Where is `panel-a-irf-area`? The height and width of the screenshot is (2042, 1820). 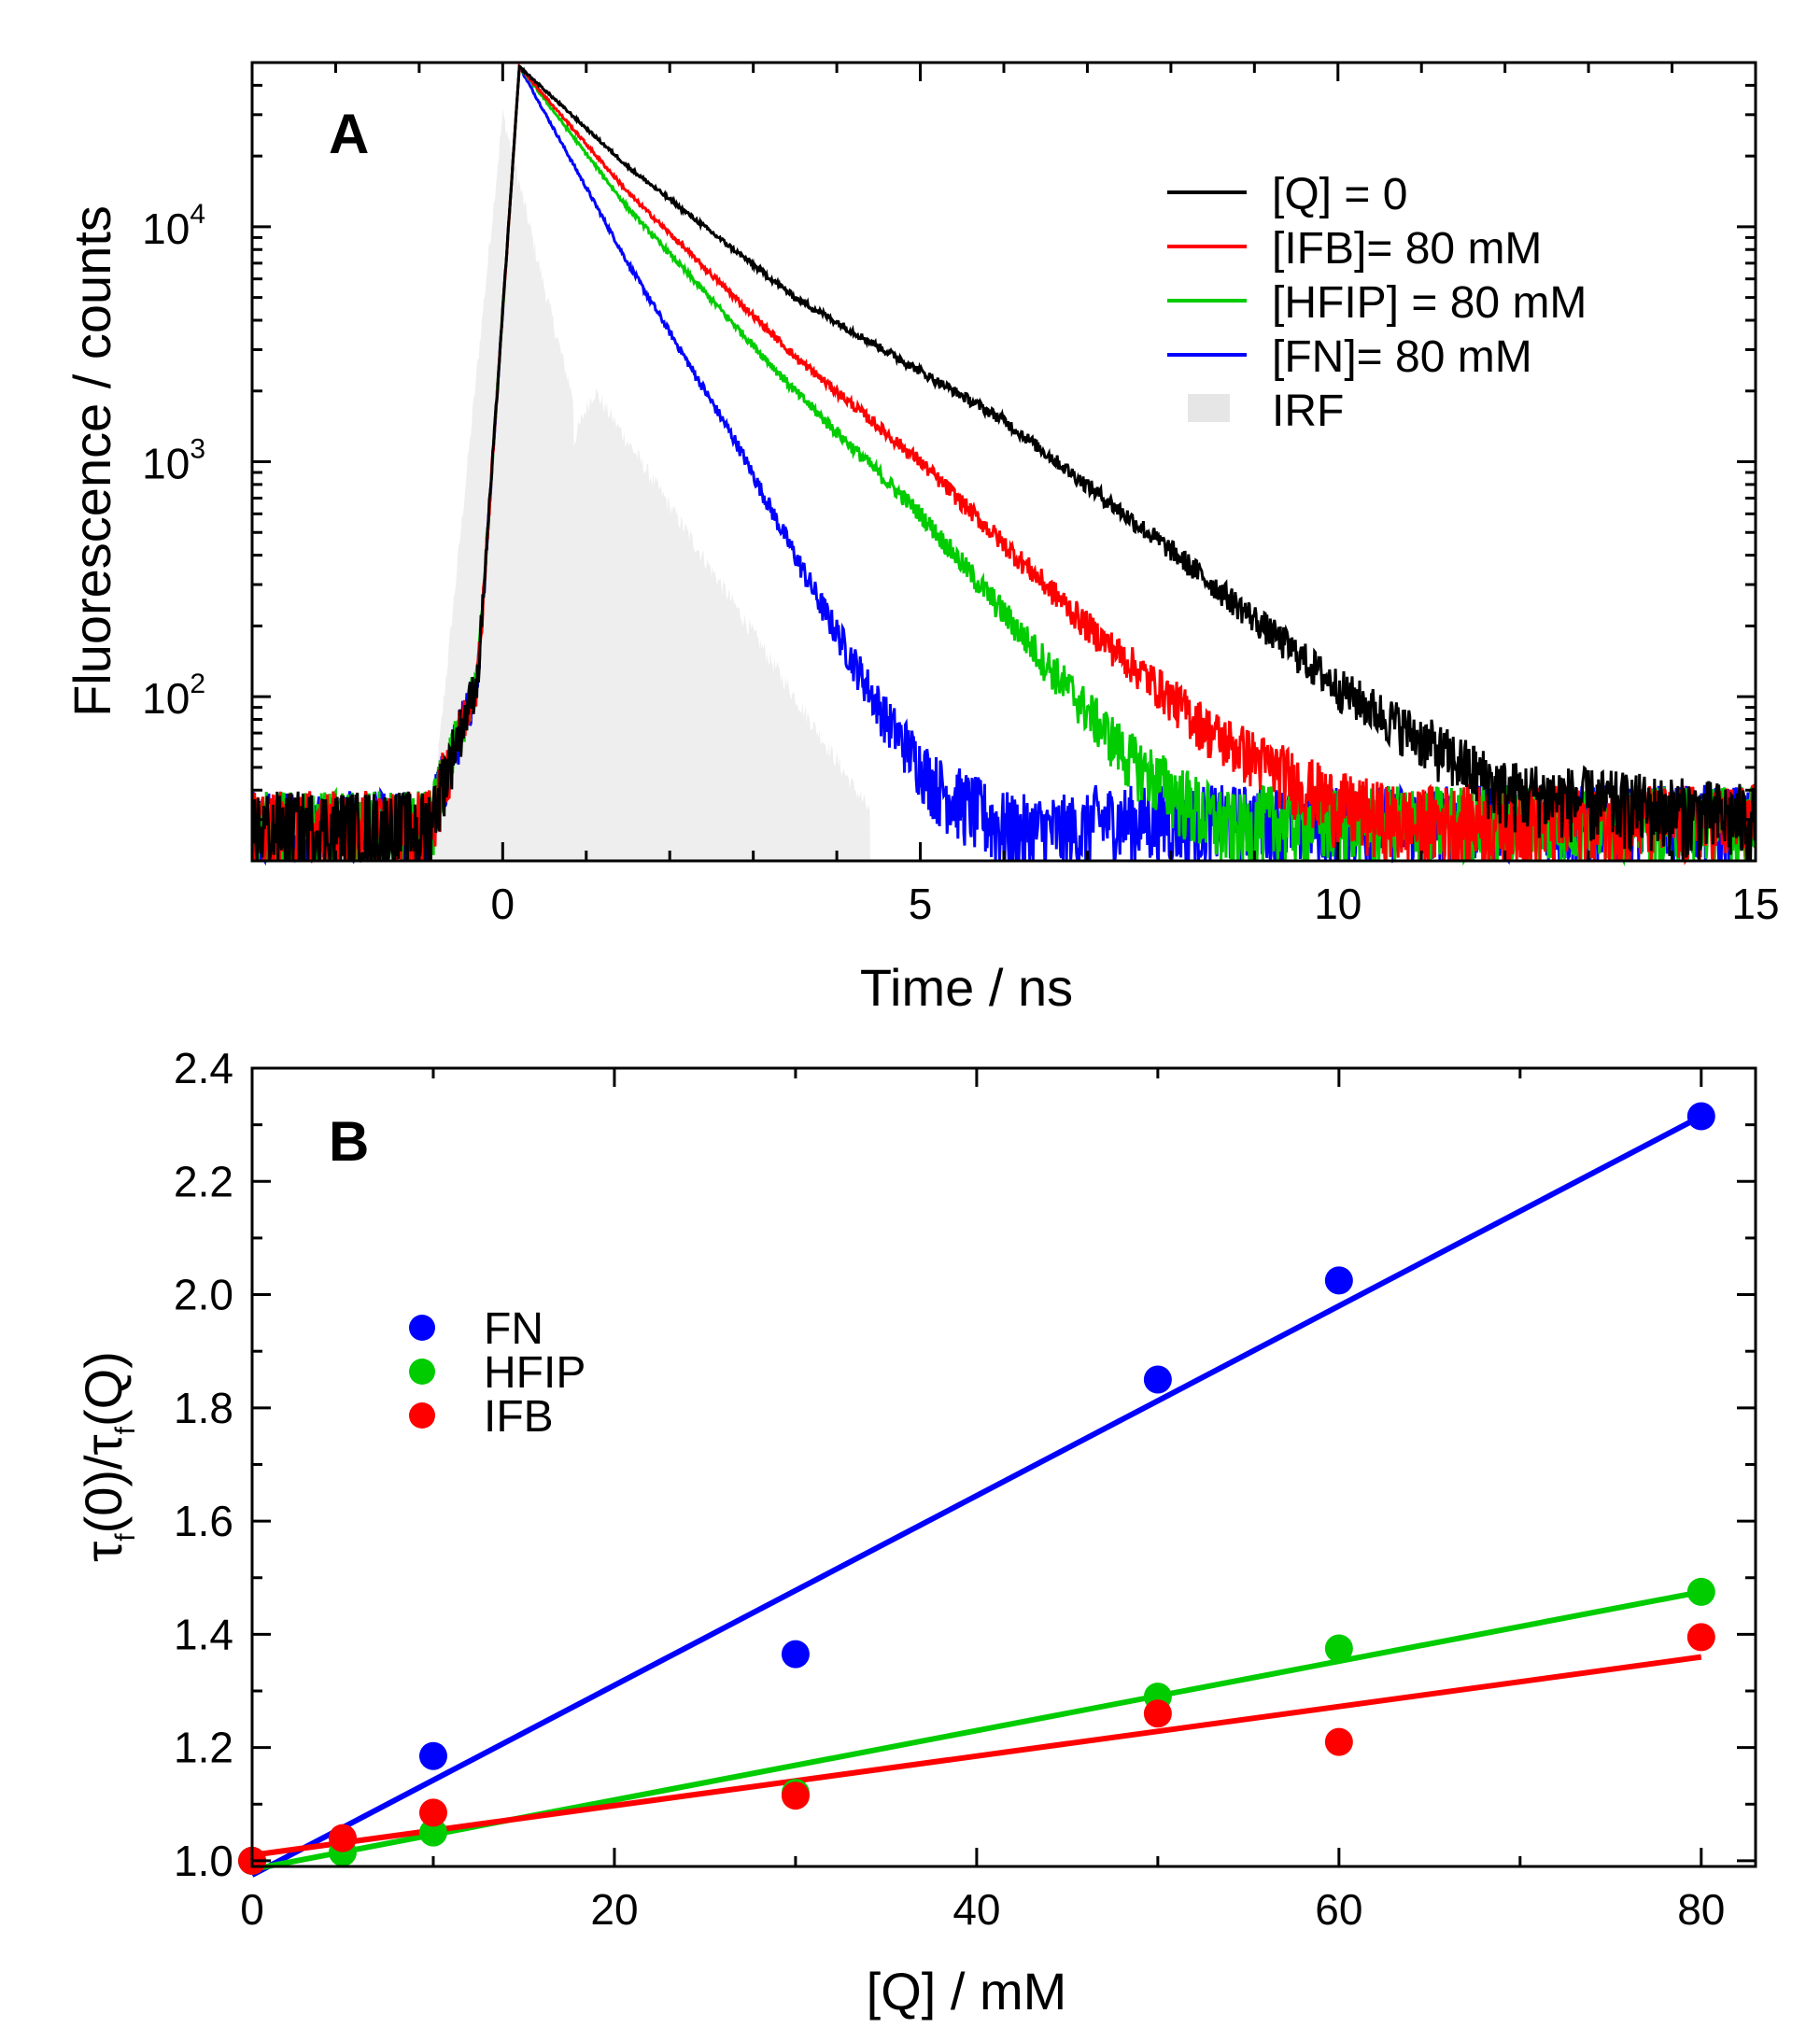
panel-a-irf-area is located at coordinates (650, 484).